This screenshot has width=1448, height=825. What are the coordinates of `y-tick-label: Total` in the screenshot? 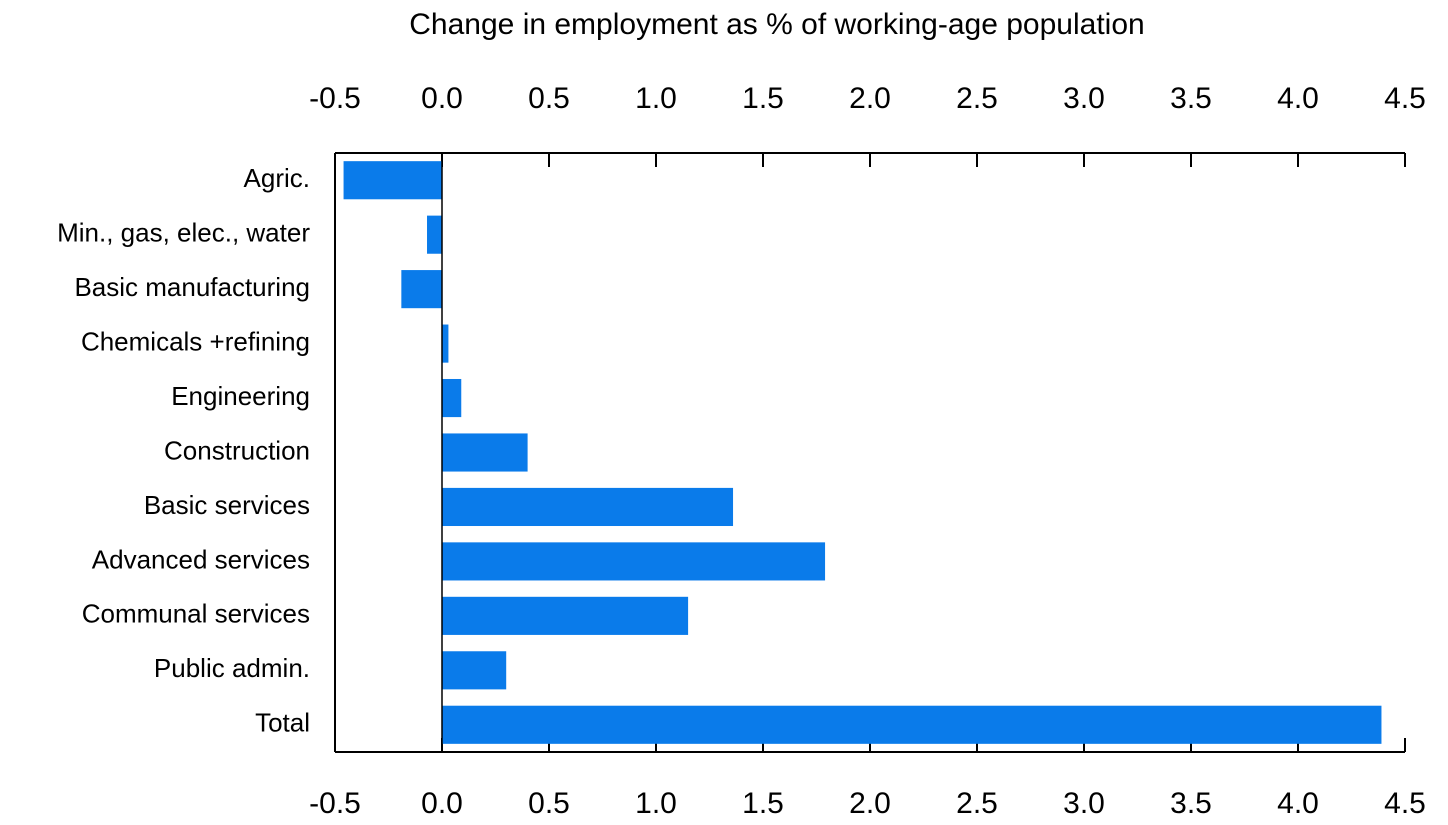 It's located at (282, 723).